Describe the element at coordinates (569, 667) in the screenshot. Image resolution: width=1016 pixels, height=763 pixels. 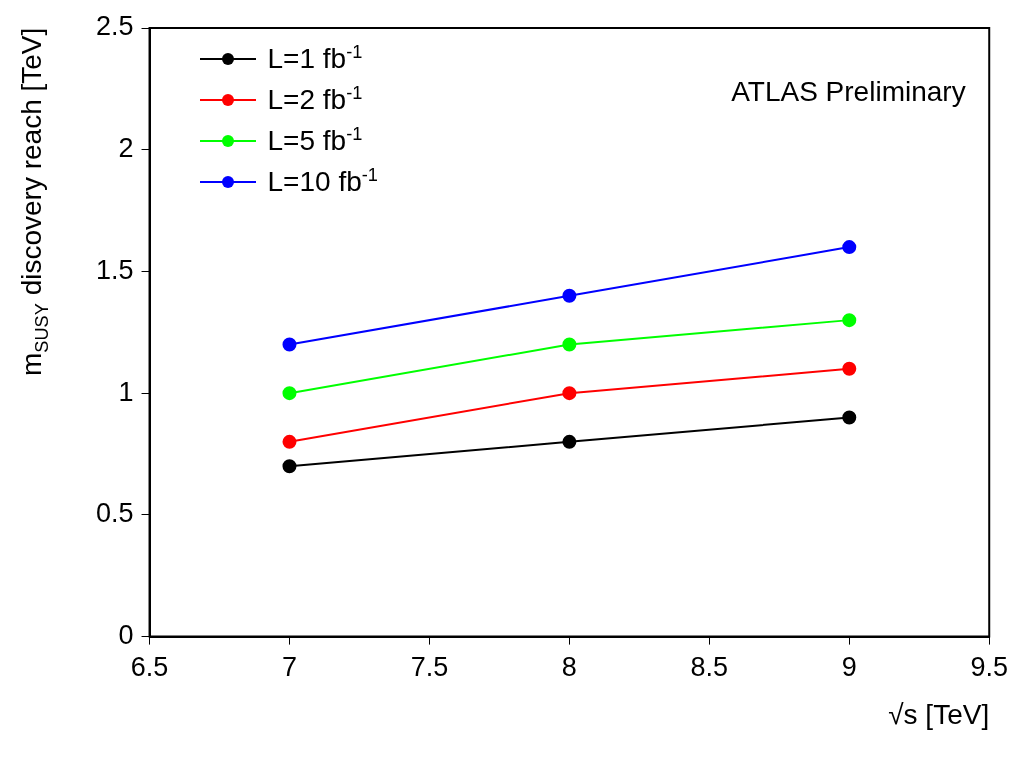
I see `x-tick-label: 8` at that location.